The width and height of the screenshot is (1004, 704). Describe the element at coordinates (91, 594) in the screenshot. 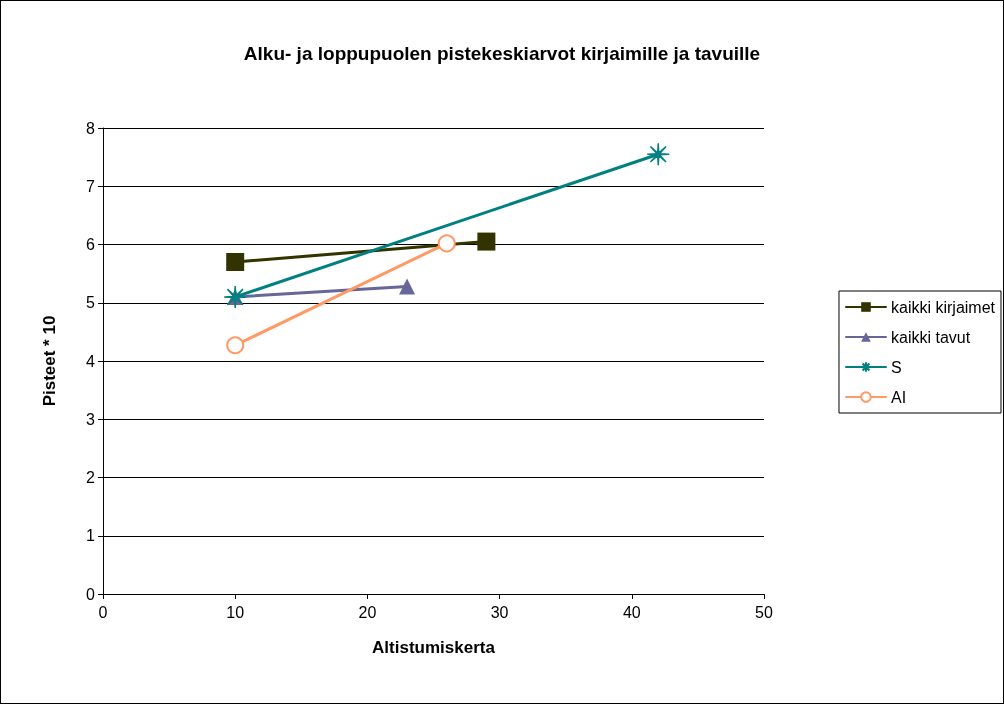

I see `y-tick-label: 0` at that location.